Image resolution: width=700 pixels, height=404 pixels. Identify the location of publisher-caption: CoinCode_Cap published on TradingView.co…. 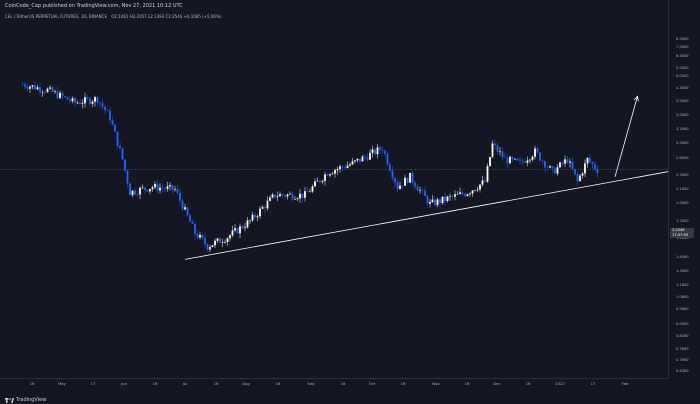
(94, 6).